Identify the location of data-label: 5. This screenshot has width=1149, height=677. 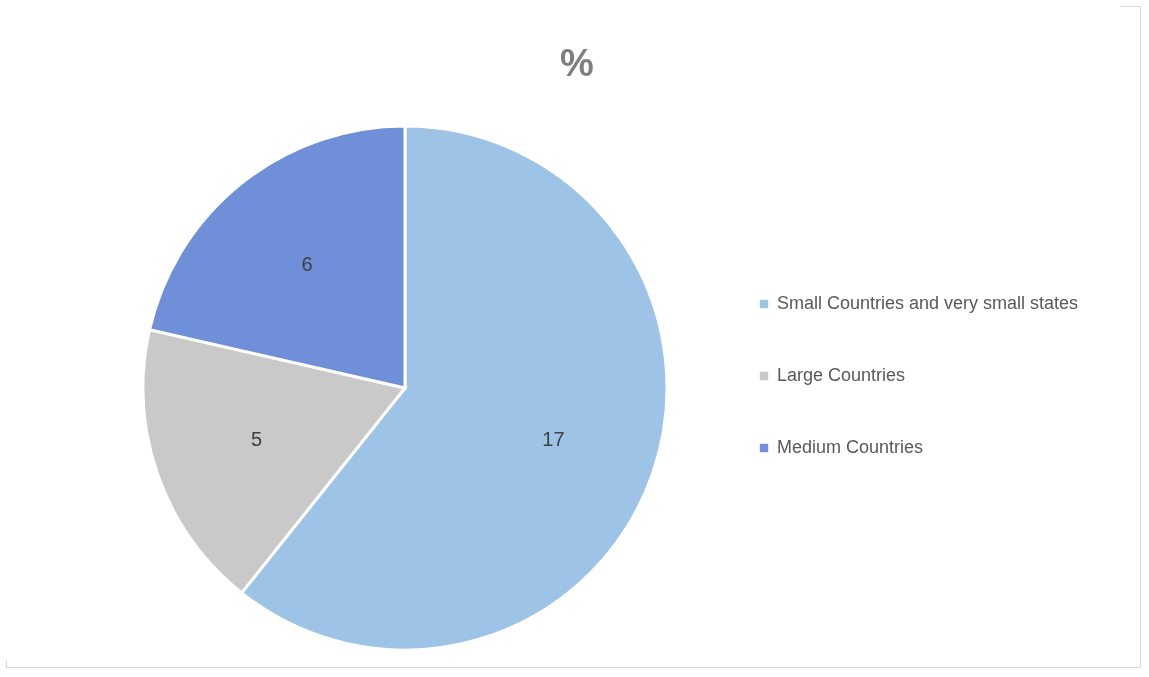
(257, 438).